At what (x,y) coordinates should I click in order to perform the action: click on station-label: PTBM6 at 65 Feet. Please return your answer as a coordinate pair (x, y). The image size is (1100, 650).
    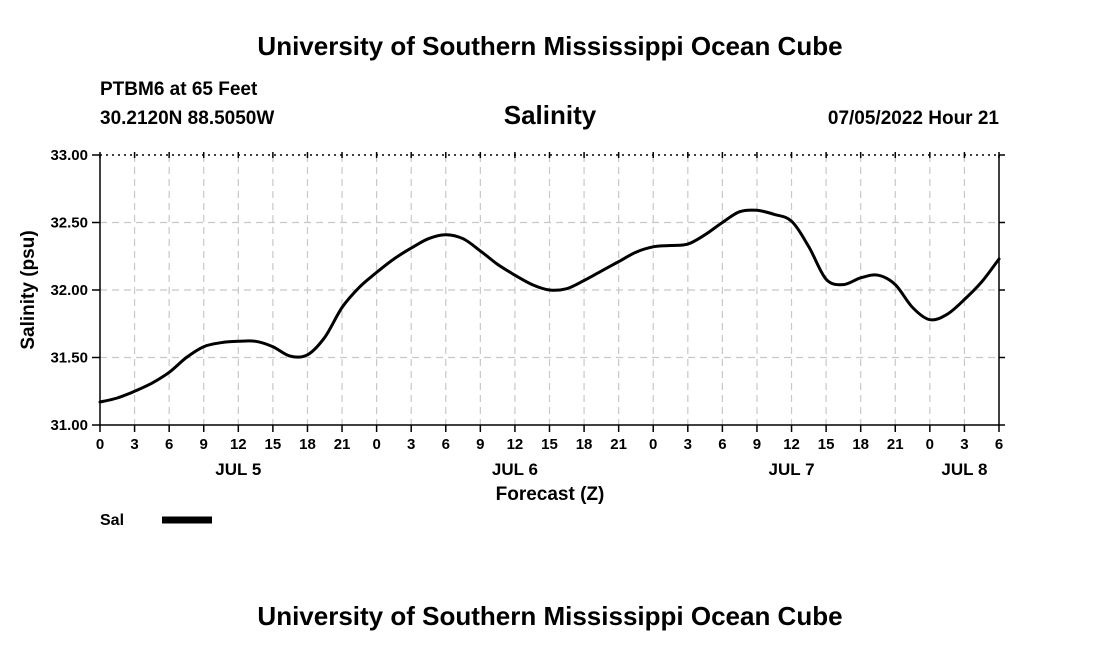
    Looking at the image, I should click on (179, 89).